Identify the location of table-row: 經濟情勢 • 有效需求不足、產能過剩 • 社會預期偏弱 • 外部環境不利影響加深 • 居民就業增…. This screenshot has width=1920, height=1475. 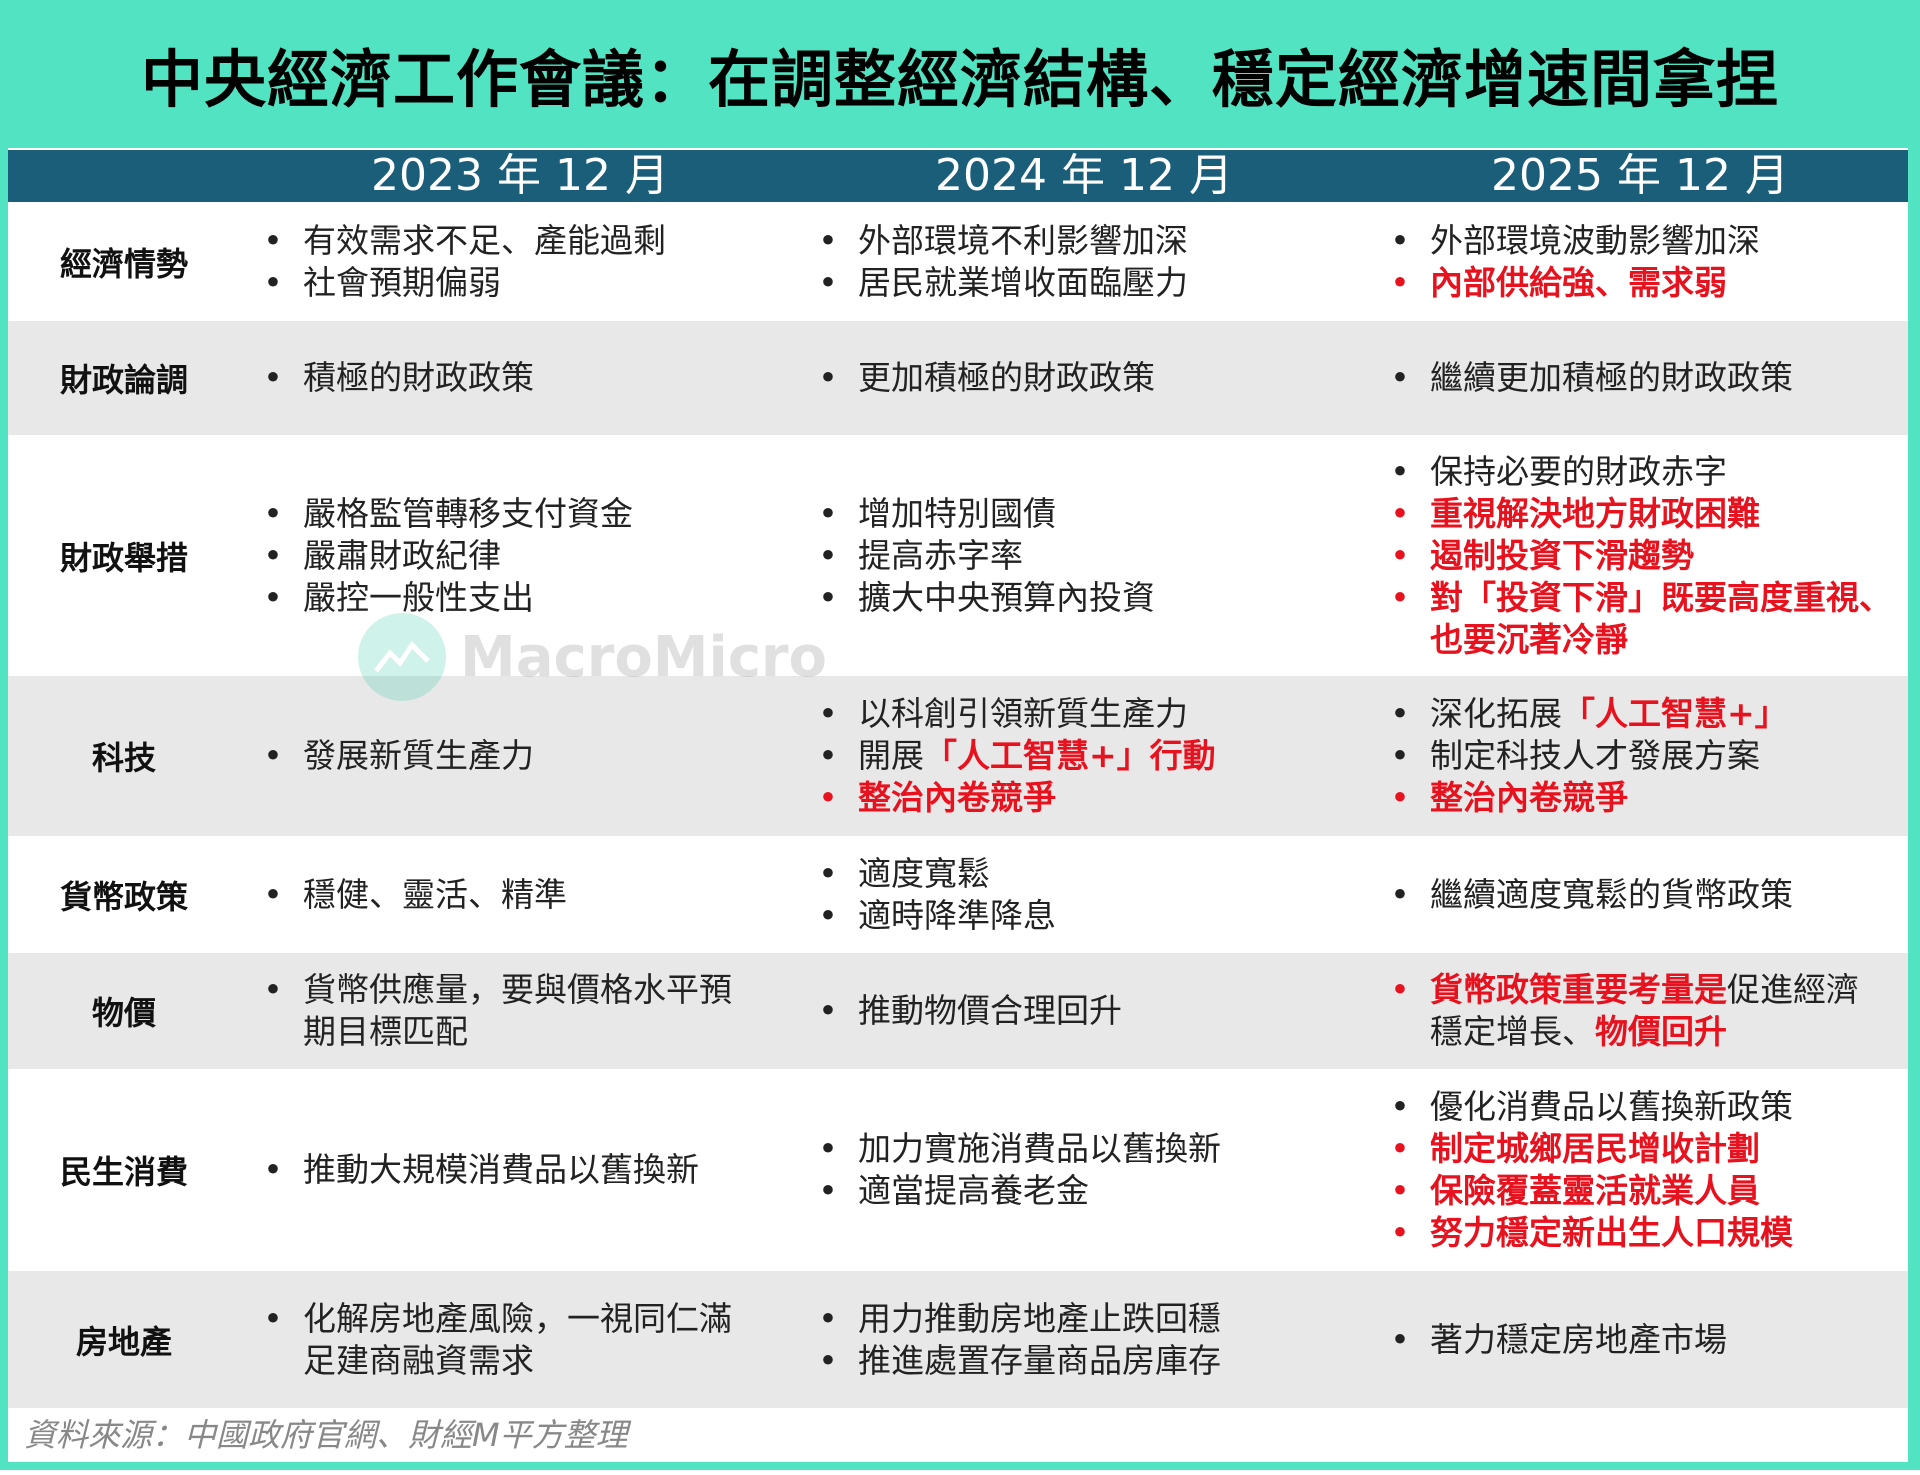
(958, 262).